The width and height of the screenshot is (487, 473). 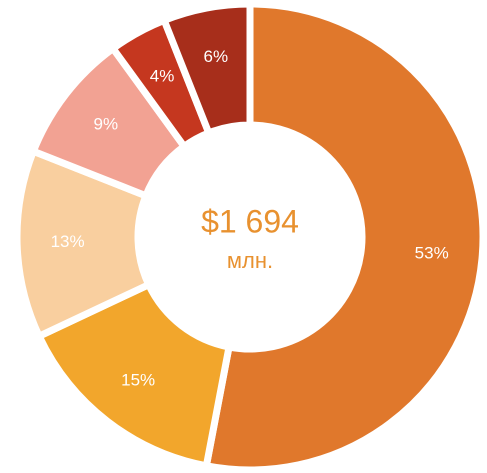 I want to click on slice-label: 53%, so click(x=432, y=253).